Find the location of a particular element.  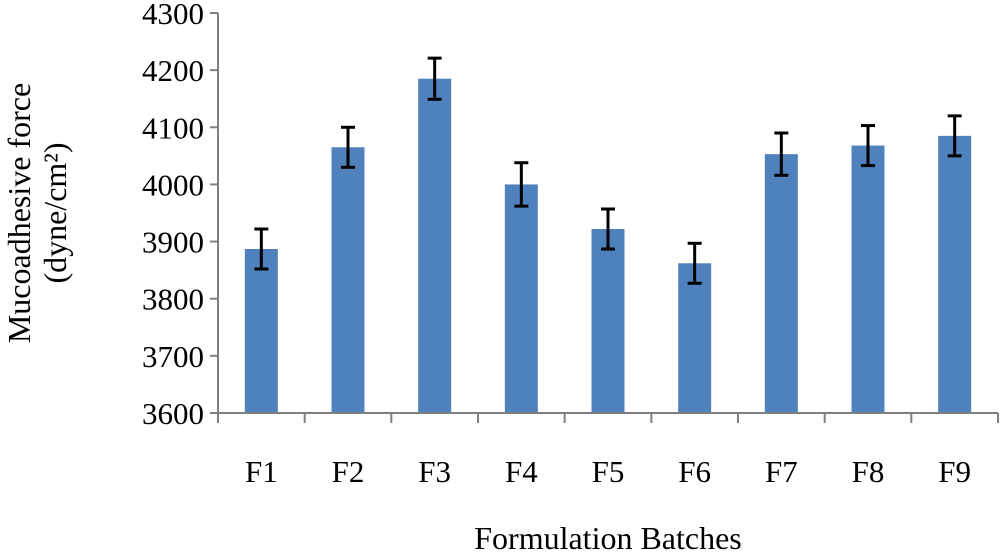

bar-f9 is located at coordinates (955, 274).